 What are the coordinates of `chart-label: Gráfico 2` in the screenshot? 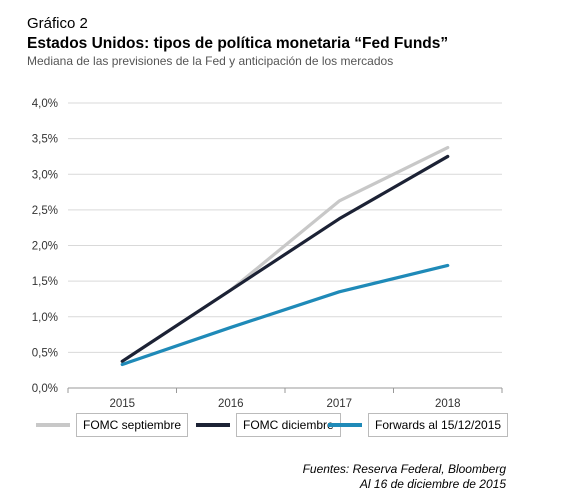 It's located at (57, 23).